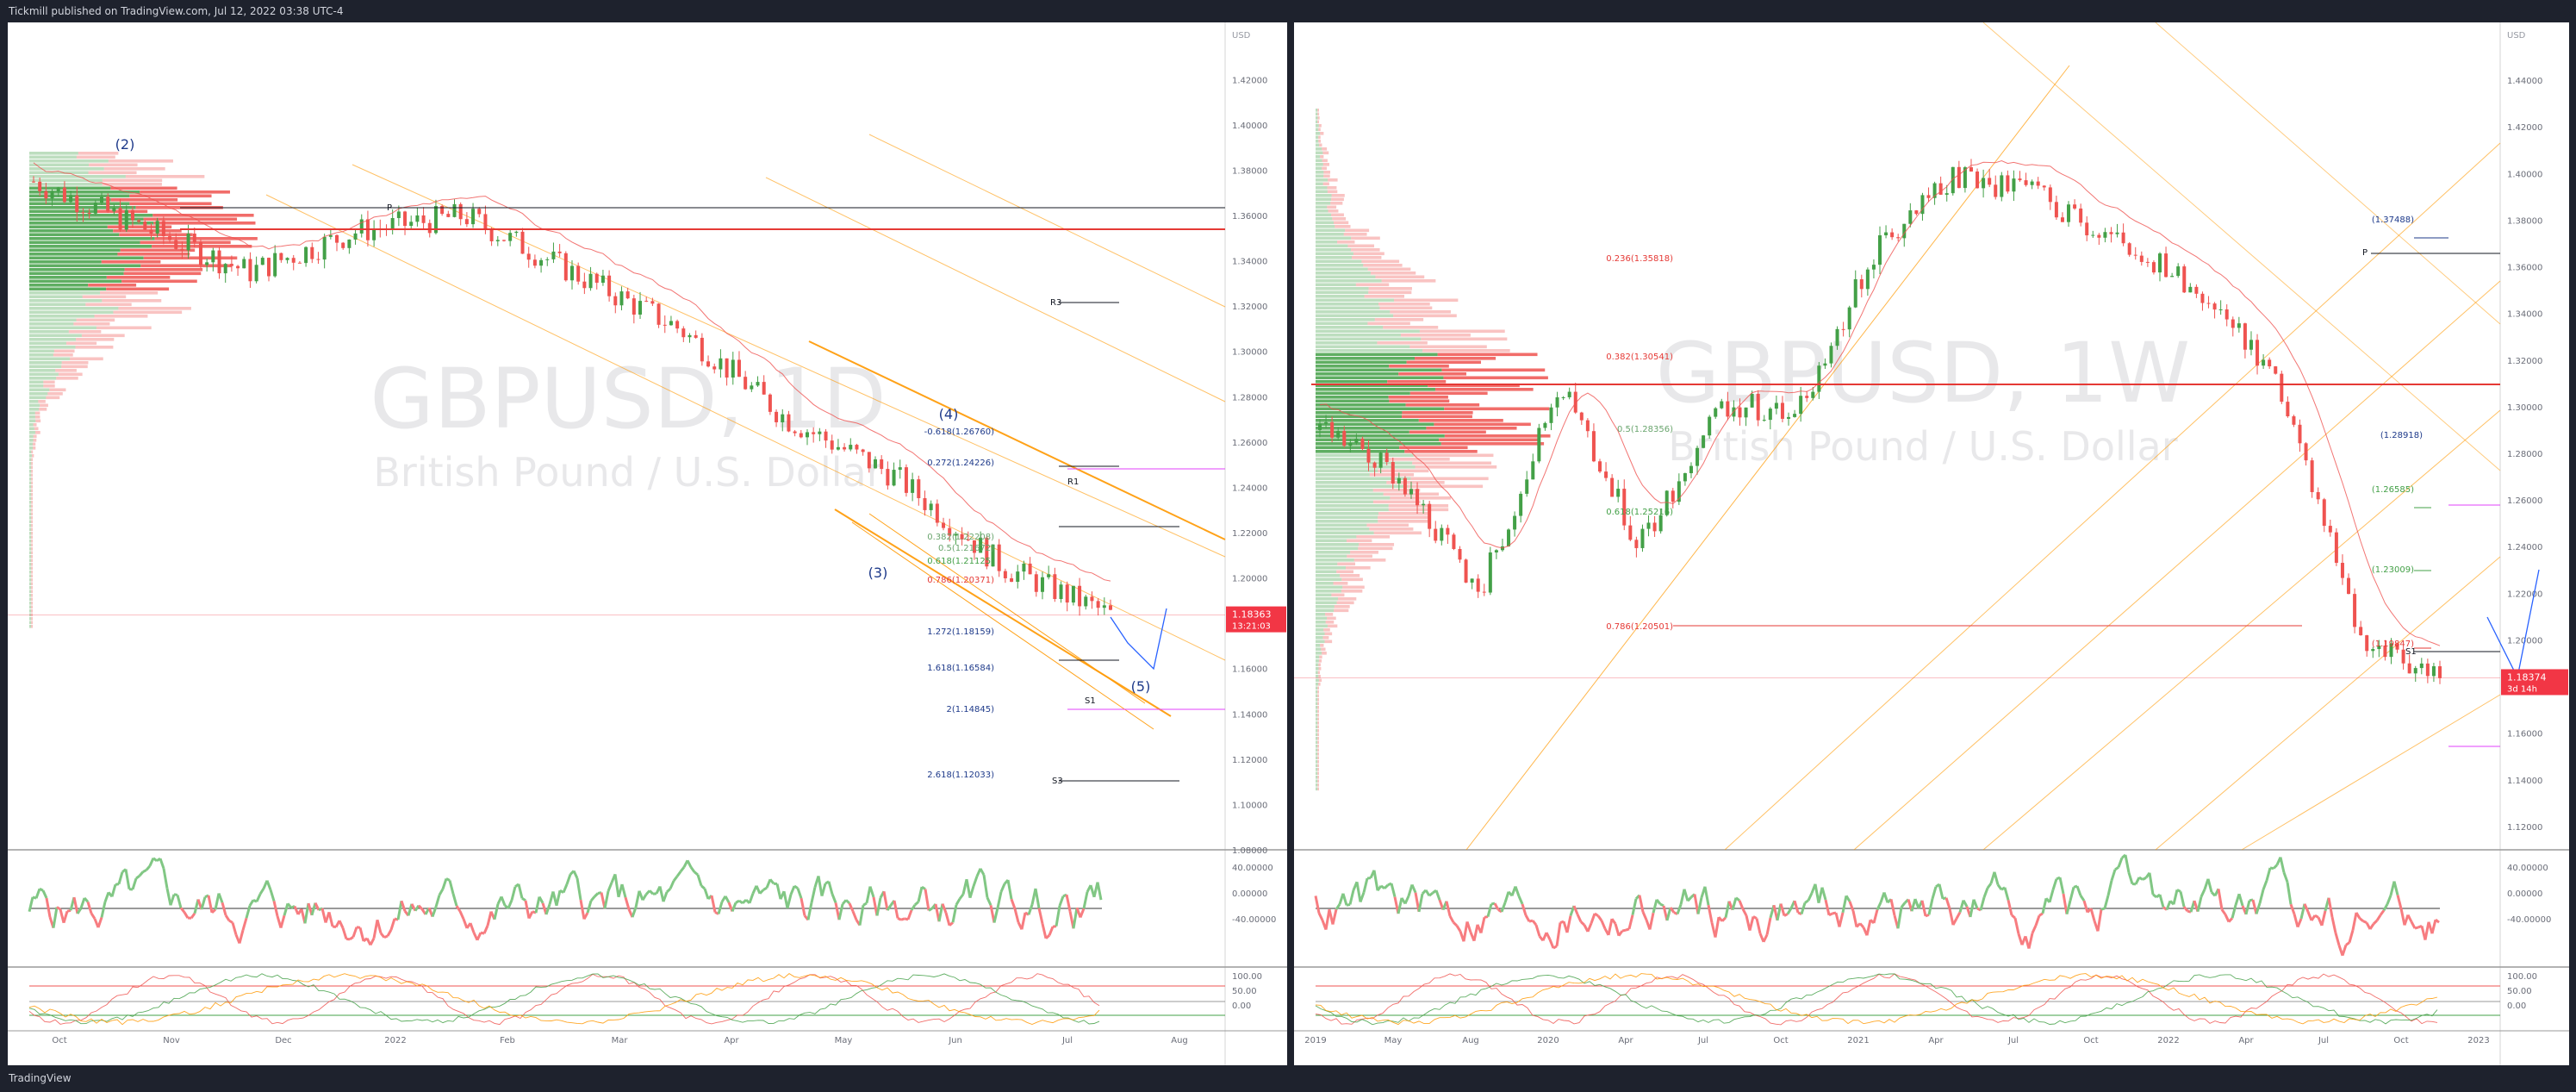 This screenshot has width=2576, height=1092. I want to click on fib-label: (1.37488), so click(2393, 220).